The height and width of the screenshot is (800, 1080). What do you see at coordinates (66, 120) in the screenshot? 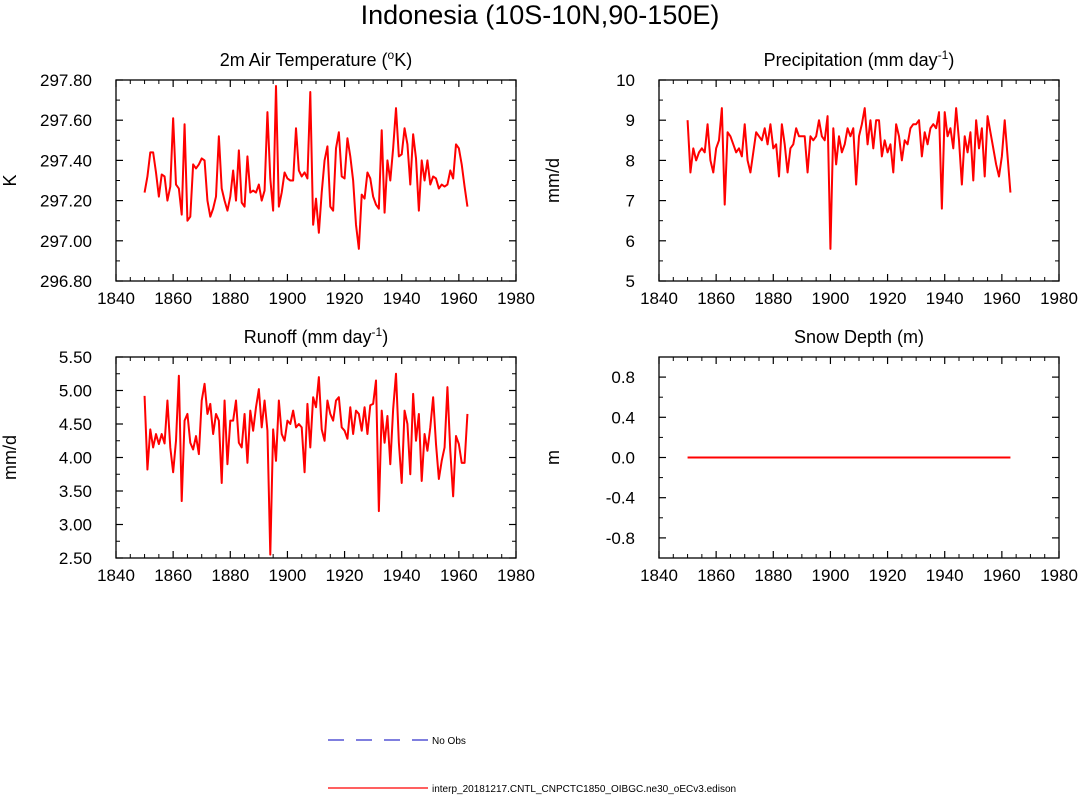
I see `y-tick-label: 297.60` at bounding box center [66, 120].